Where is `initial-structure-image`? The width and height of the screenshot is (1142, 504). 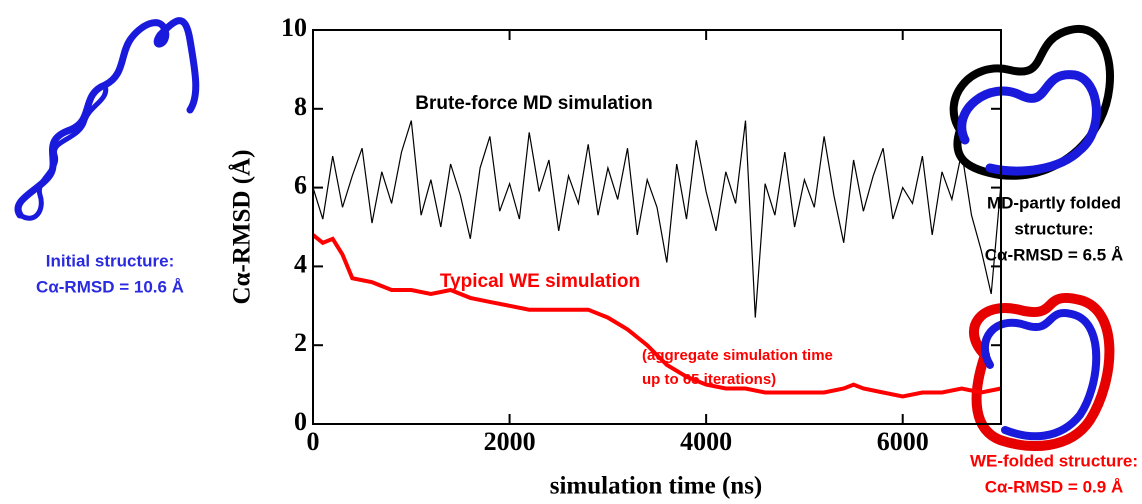 initial-structure-image is located at coordinates (107, 119).